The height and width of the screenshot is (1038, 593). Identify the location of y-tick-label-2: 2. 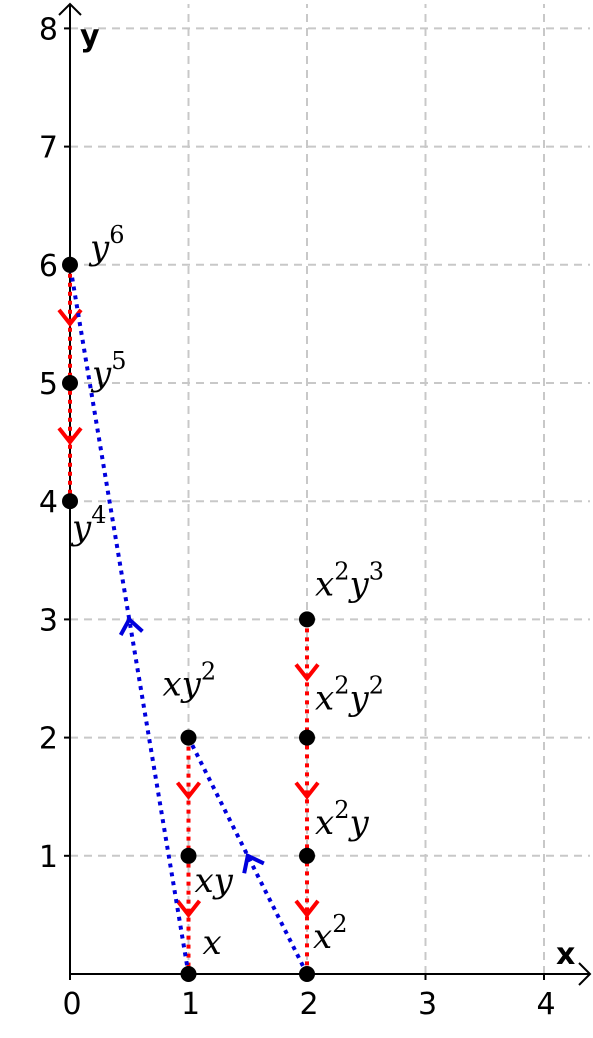
(48, 739).